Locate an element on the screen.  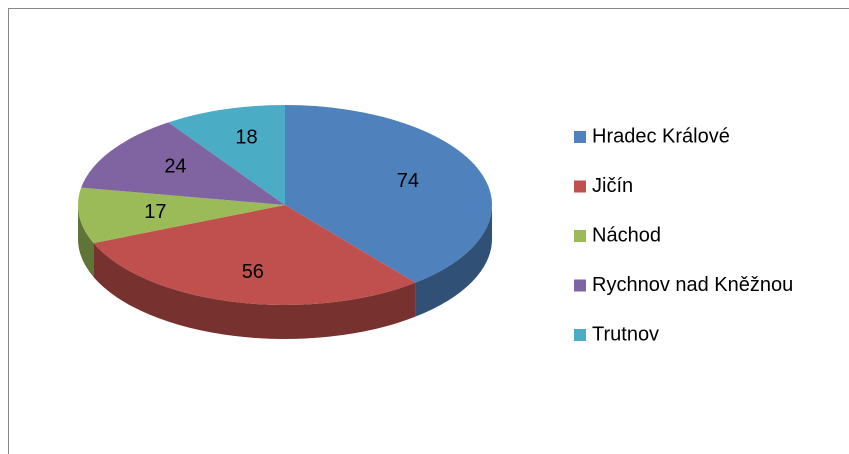
data-label: 18 is located at coordinates (246, 137).